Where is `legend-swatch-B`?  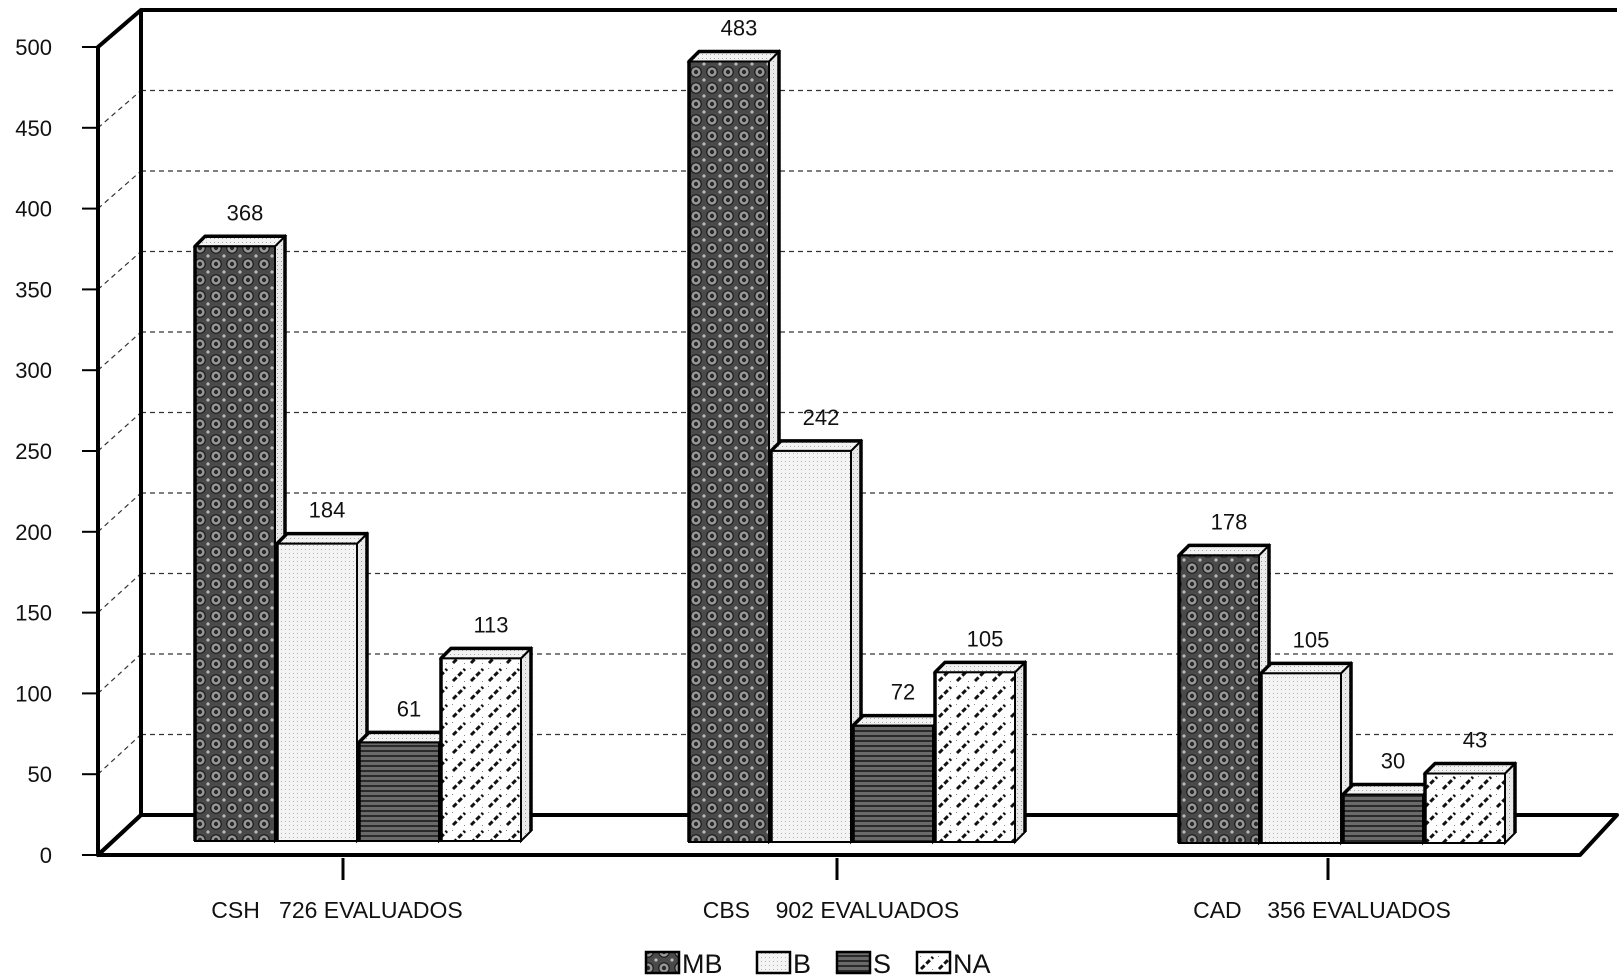 legend-swatch-B is located at coordinates (773, 962).